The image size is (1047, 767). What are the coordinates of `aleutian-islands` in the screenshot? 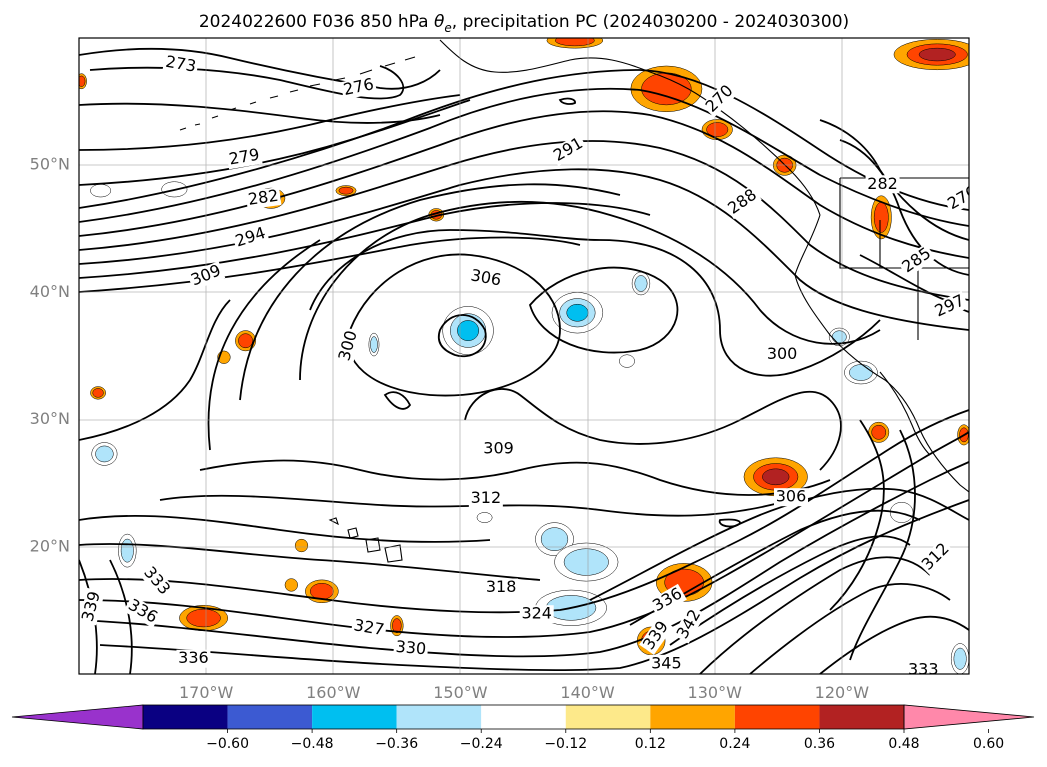 It's located at (297, 93).